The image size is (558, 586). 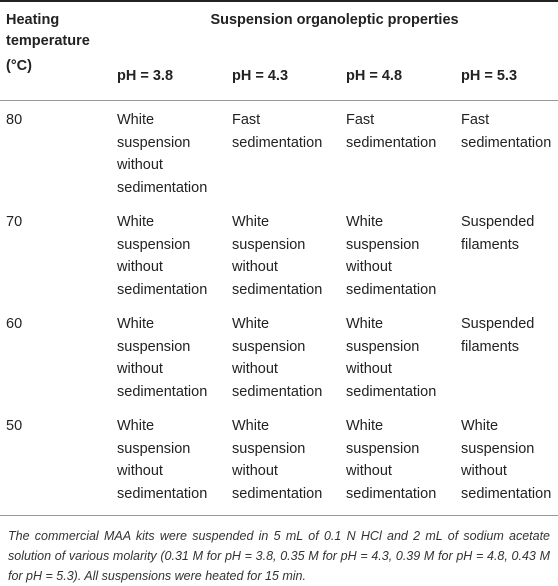 What do you see at coordinates (14, 120) in the screenshot?
I see `temperature-cell: 80` at bounding box center [14, 120].